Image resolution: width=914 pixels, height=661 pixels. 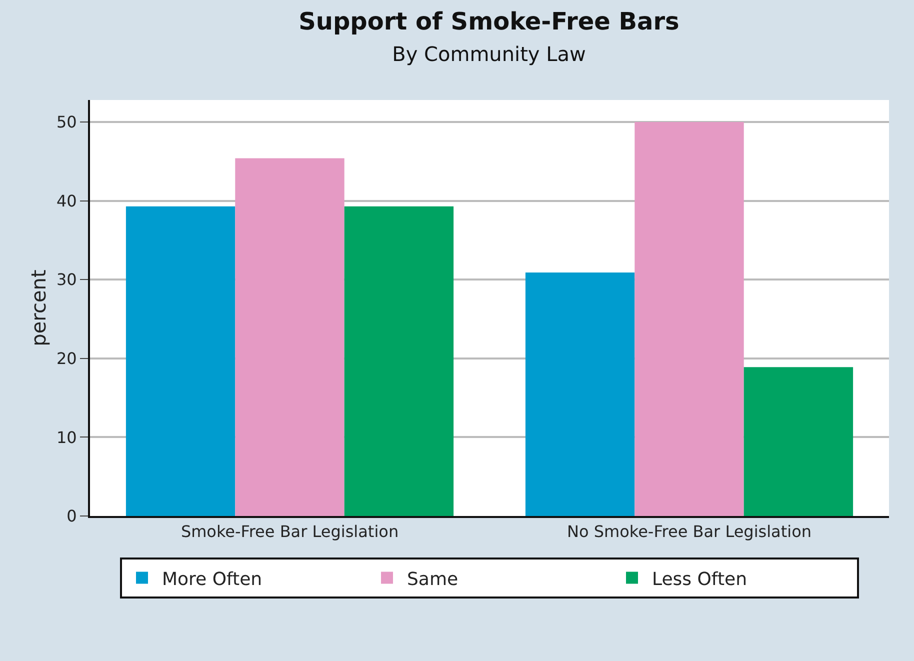 I want to click on x-tick-label: No Smoke-Free Bar Legislation, so click(x=689, y=532).